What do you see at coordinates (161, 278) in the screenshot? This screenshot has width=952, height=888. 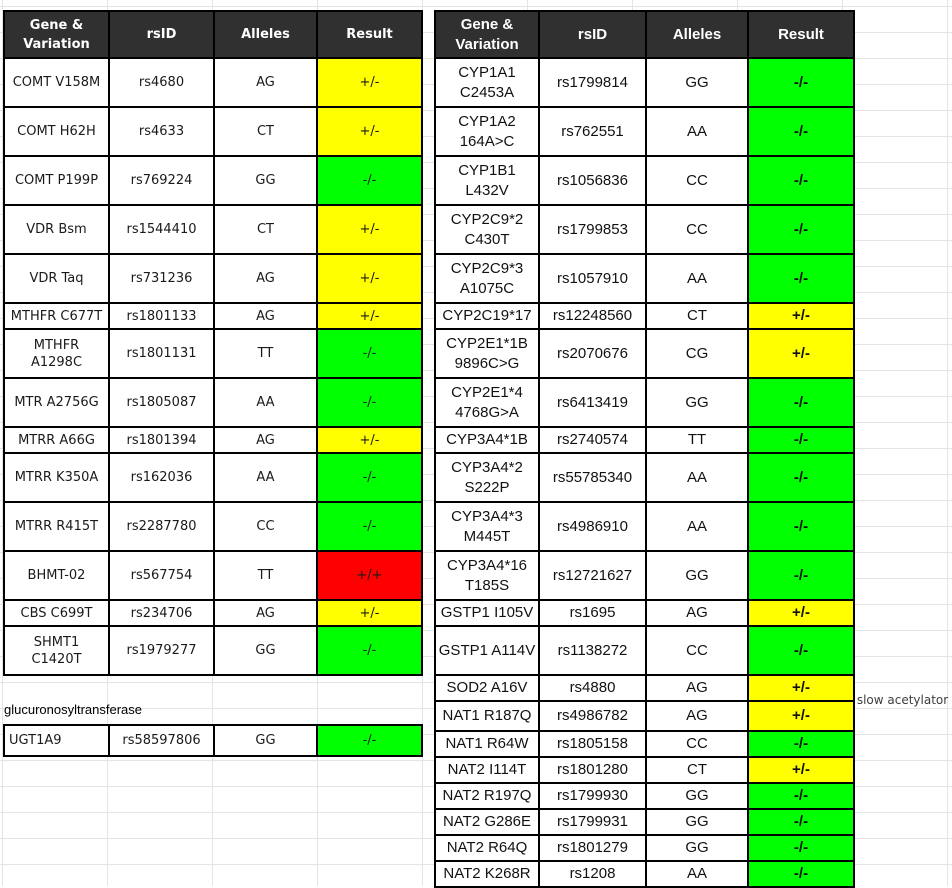 I see `cell-rsid: rs731236` at bounding box center [161, 278].